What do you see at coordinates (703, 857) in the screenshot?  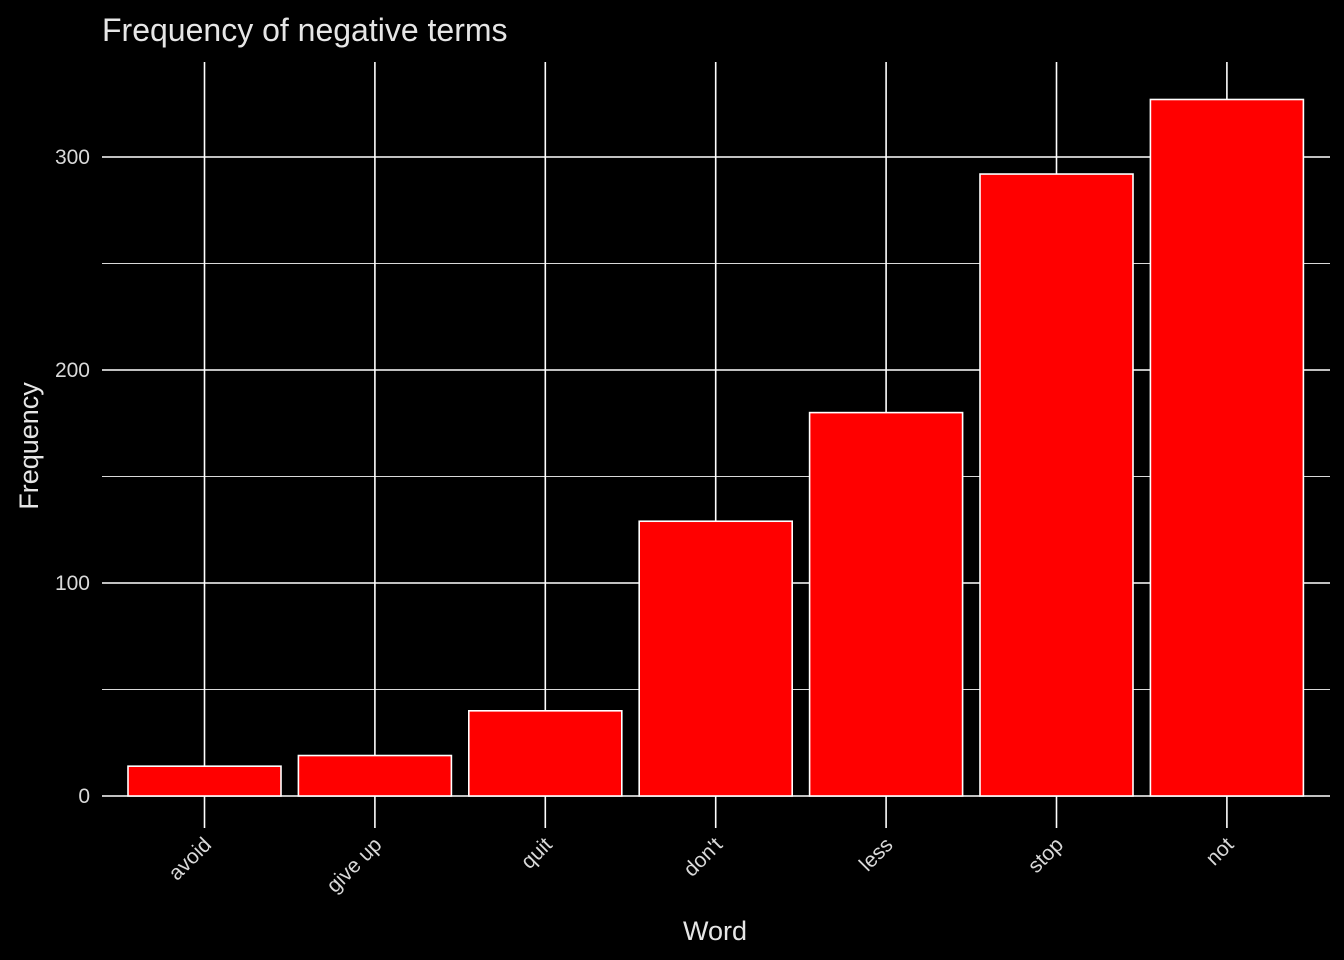 I see `x-tick-label: don't` at bounding box center [703, 857].